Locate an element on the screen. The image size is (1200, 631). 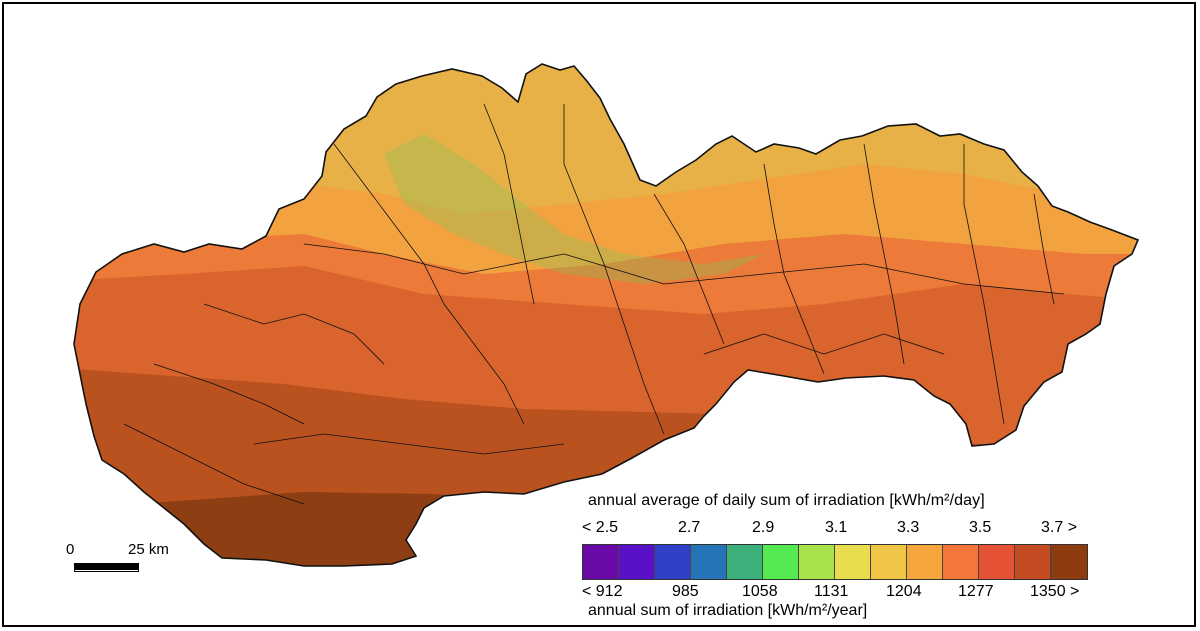
legend-tick-bottom: 1350 > is located at coordinates (1055, 591).